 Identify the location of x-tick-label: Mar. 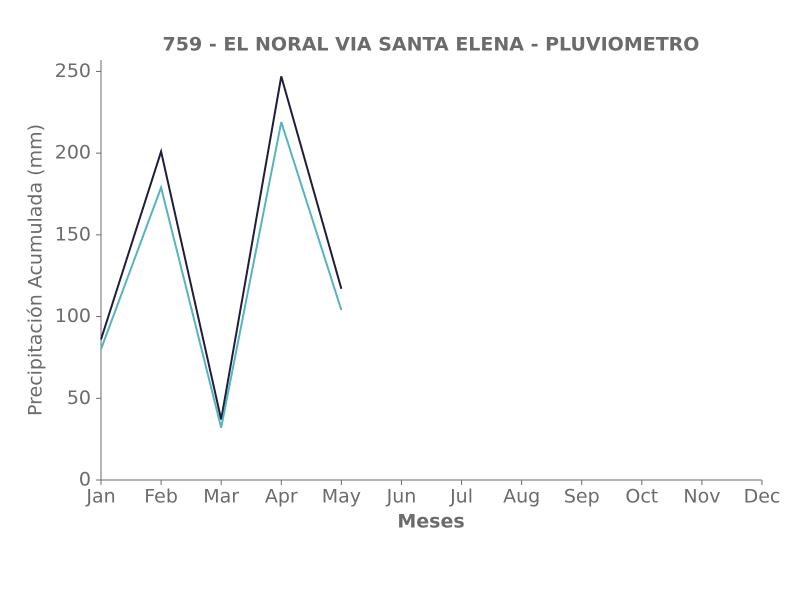
(221, 497).